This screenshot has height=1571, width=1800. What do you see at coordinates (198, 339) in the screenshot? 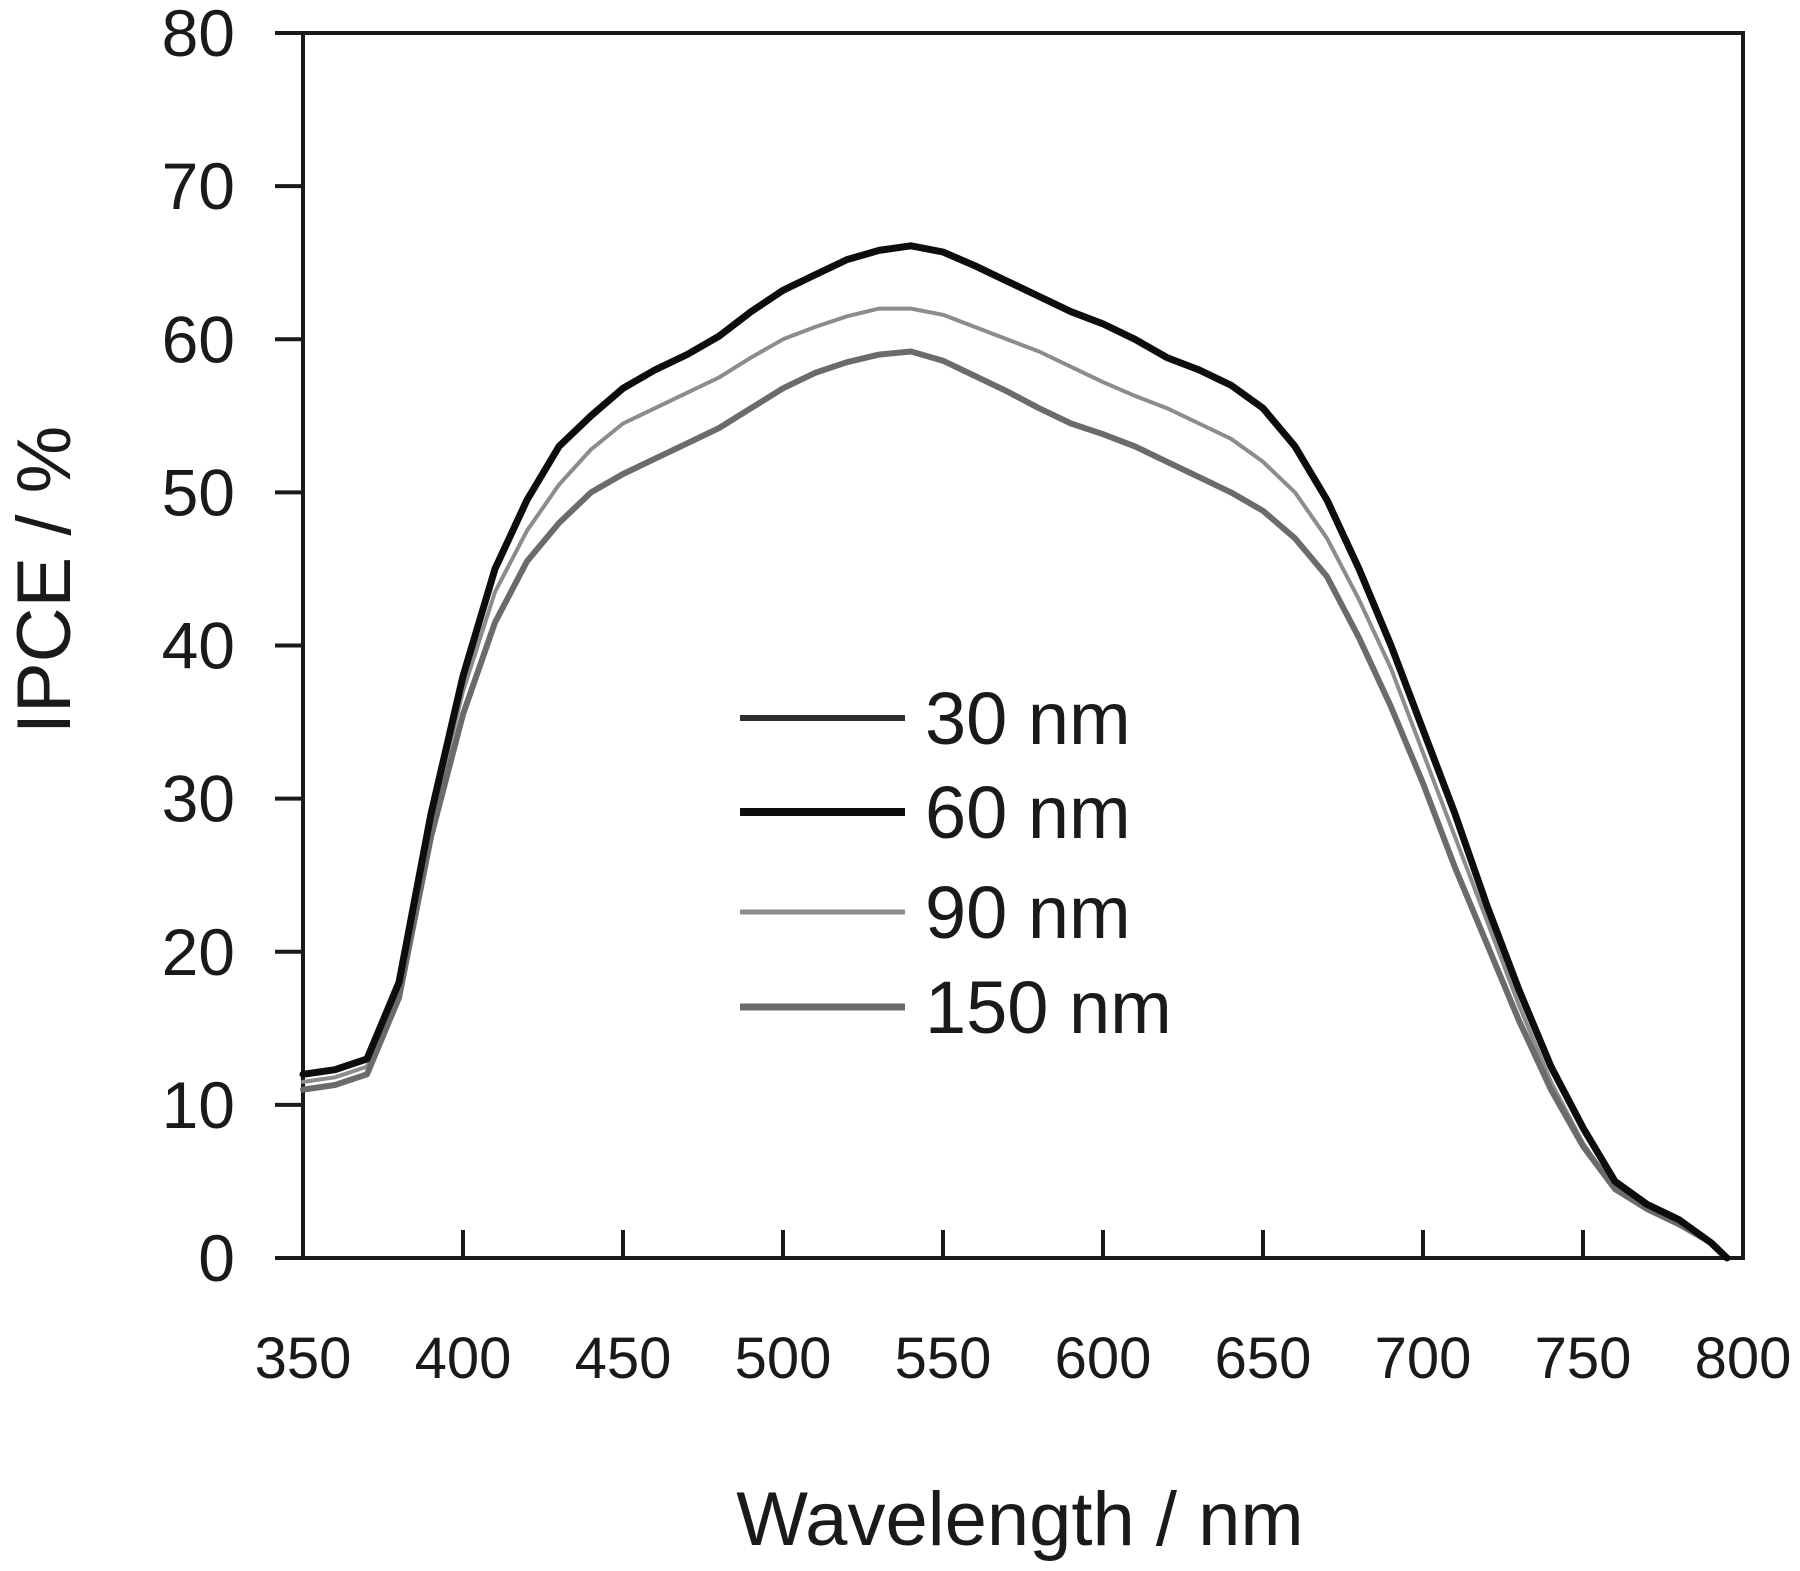
I see `y-tick-label: 60` at bounding box center [198, 339].